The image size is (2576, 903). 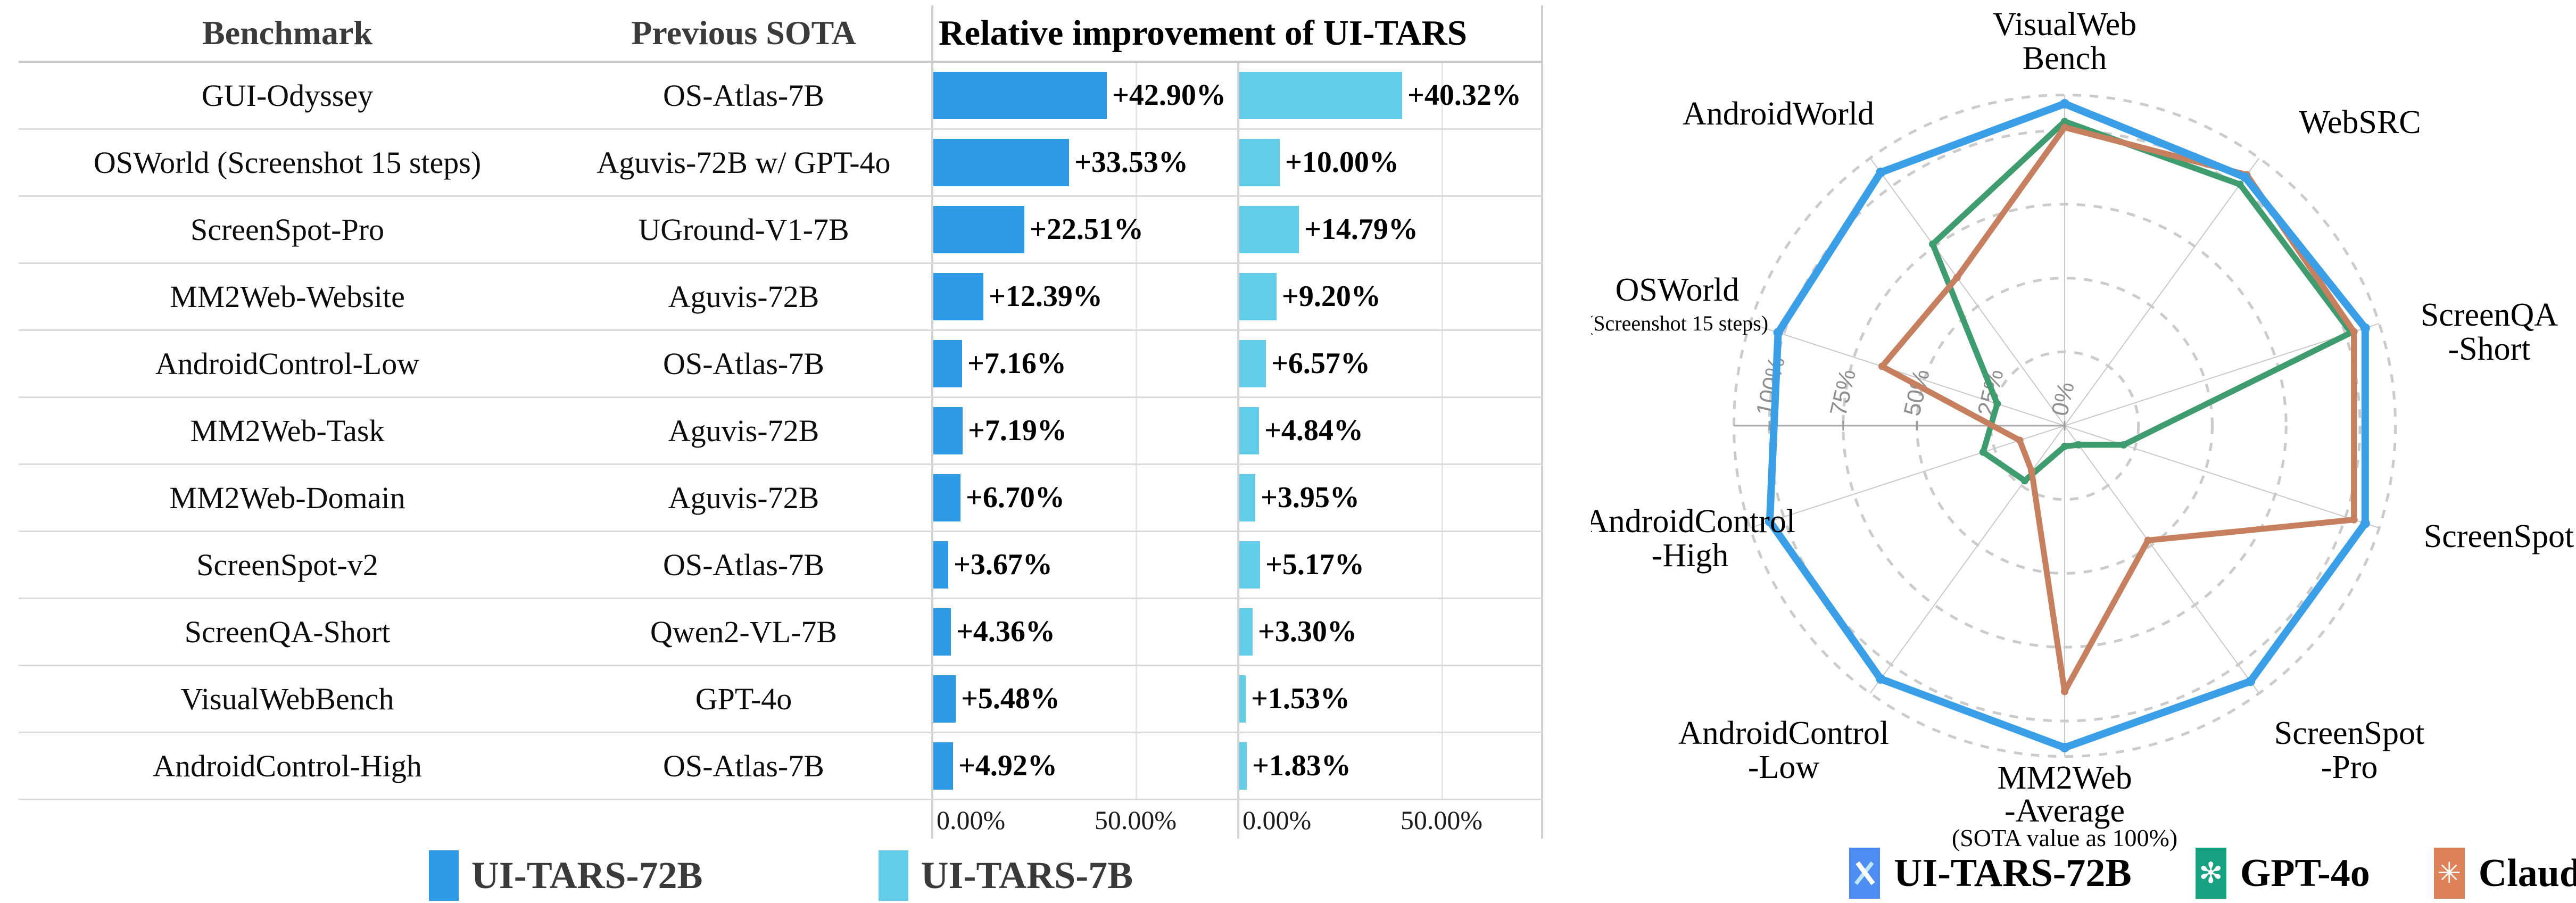 I want to click on radar-legend-swatch-GPT-4o: ✻, so click(x=2210, y=874).